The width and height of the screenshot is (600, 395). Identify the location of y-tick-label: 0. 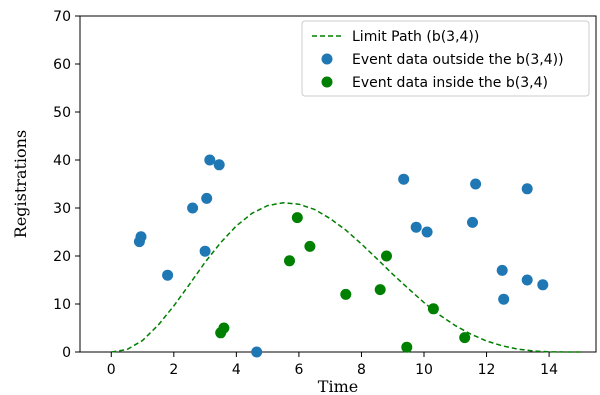
(66, 353).